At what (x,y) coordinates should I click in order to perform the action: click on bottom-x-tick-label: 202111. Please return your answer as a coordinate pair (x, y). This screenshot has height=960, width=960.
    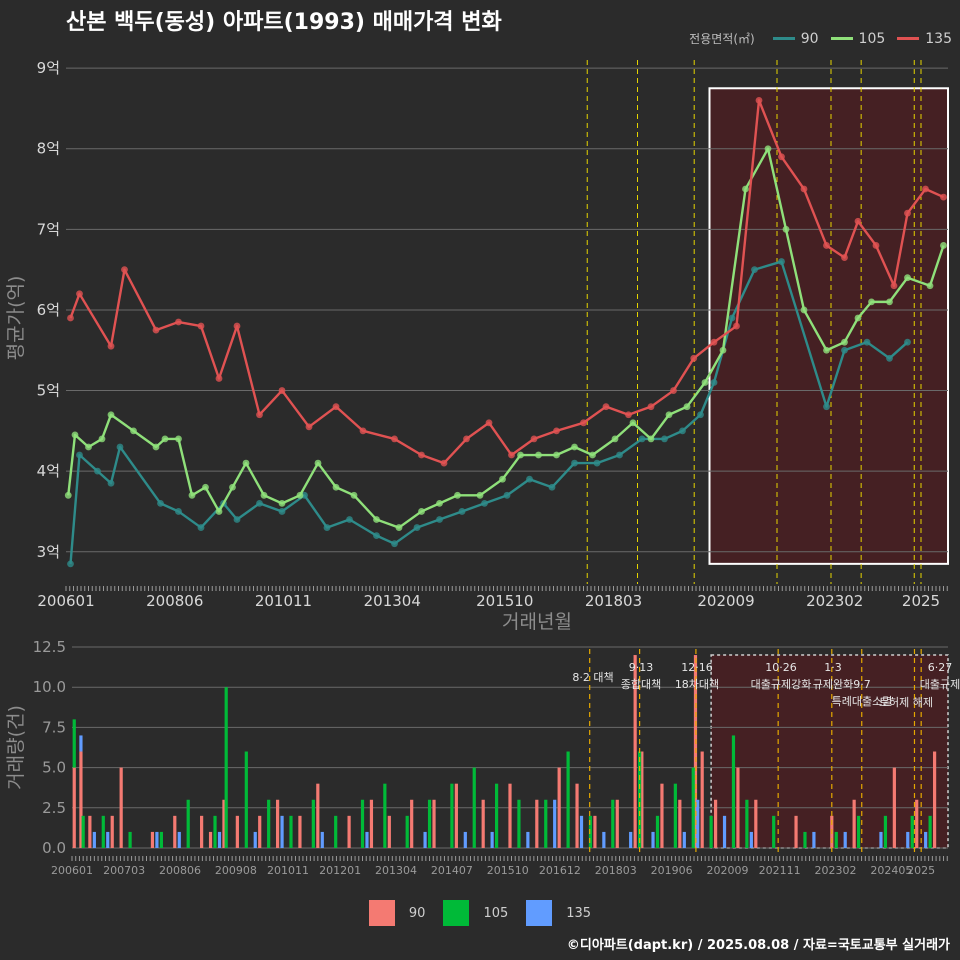
    Looking at the image, I should click on (780, 870).